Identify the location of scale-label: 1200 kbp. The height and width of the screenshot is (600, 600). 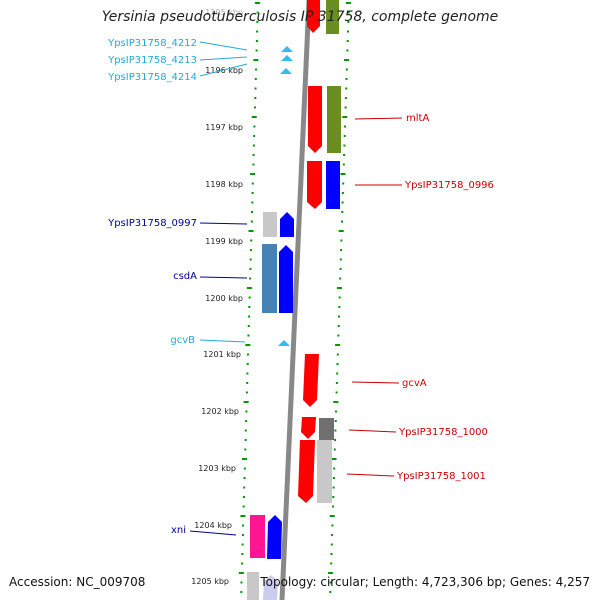
(224, 298).